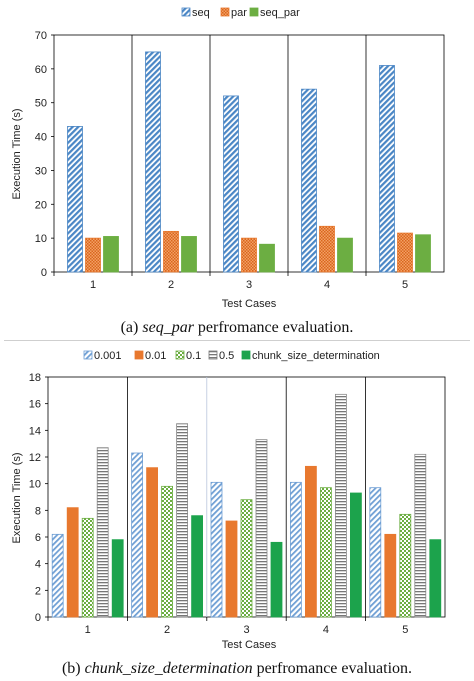 This screenshot has width=474, height=681. Describe the element at coordinates (108, 356) in the screenshot. I see `legend-label-0.001: 0.001` at that location.